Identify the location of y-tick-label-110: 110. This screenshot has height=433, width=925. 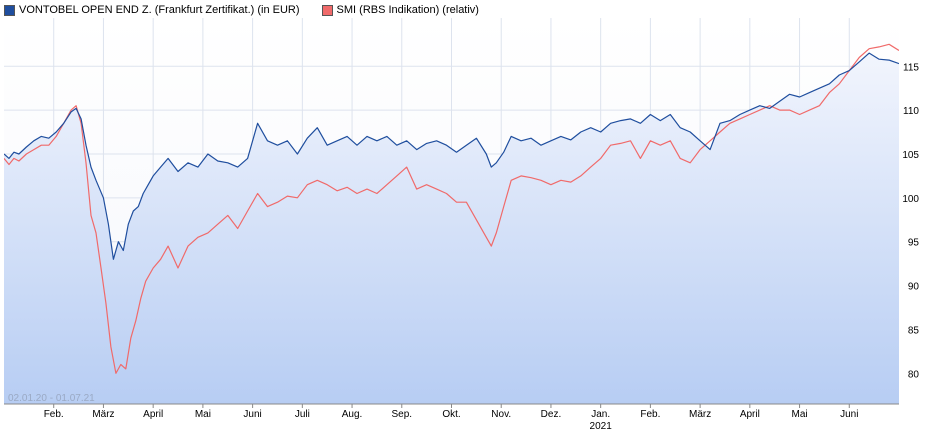
(911, 111).